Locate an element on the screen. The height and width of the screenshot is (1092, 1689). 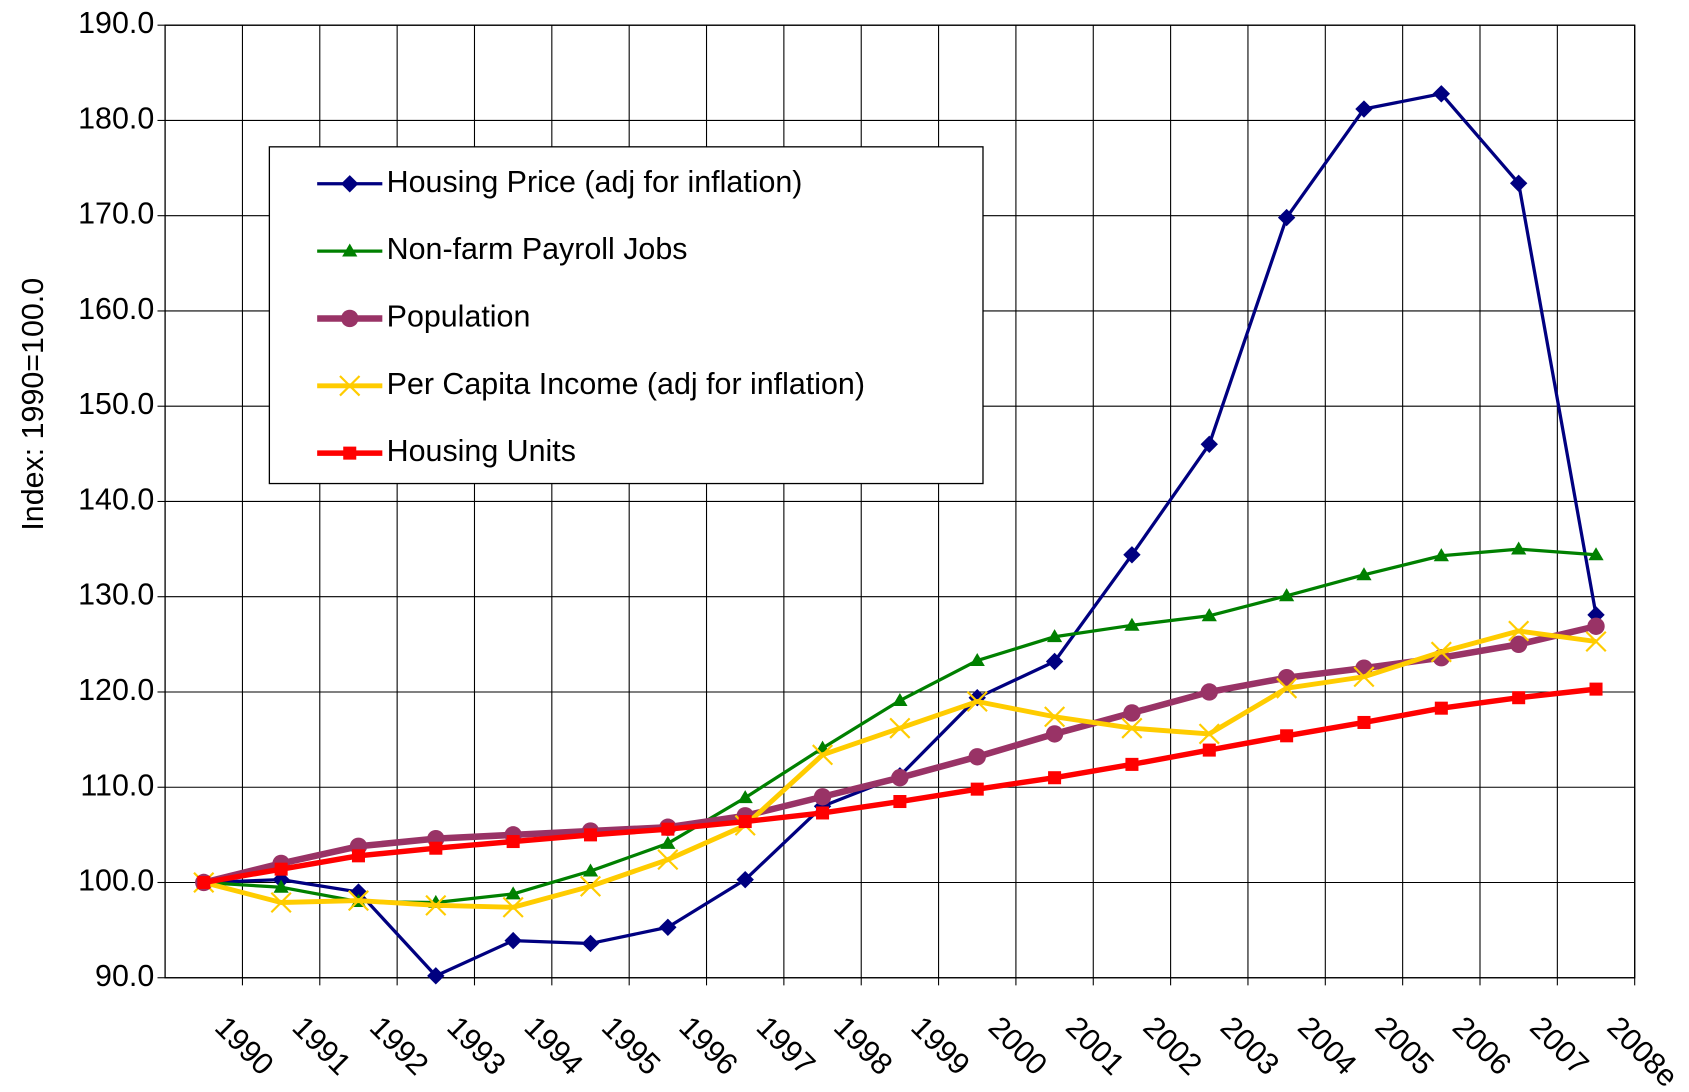
legend-label: Per Capita Income (adj for inflation) is located at coordinates (626, 384).